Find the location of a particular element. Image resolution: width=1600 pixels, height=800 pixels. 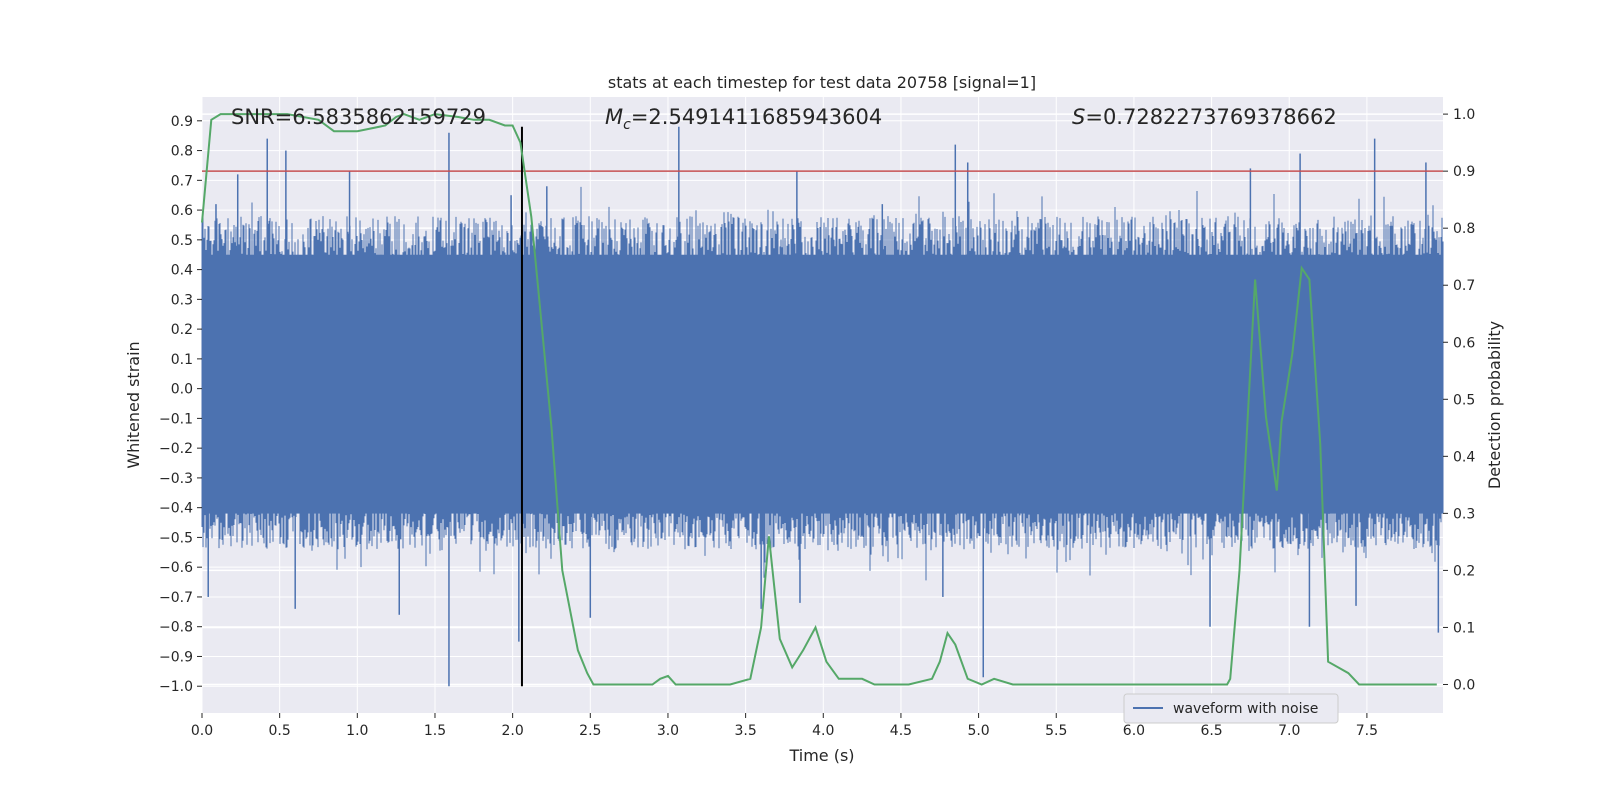

y2-axis-label: Detection probability is located at coordinates (1494, 405).